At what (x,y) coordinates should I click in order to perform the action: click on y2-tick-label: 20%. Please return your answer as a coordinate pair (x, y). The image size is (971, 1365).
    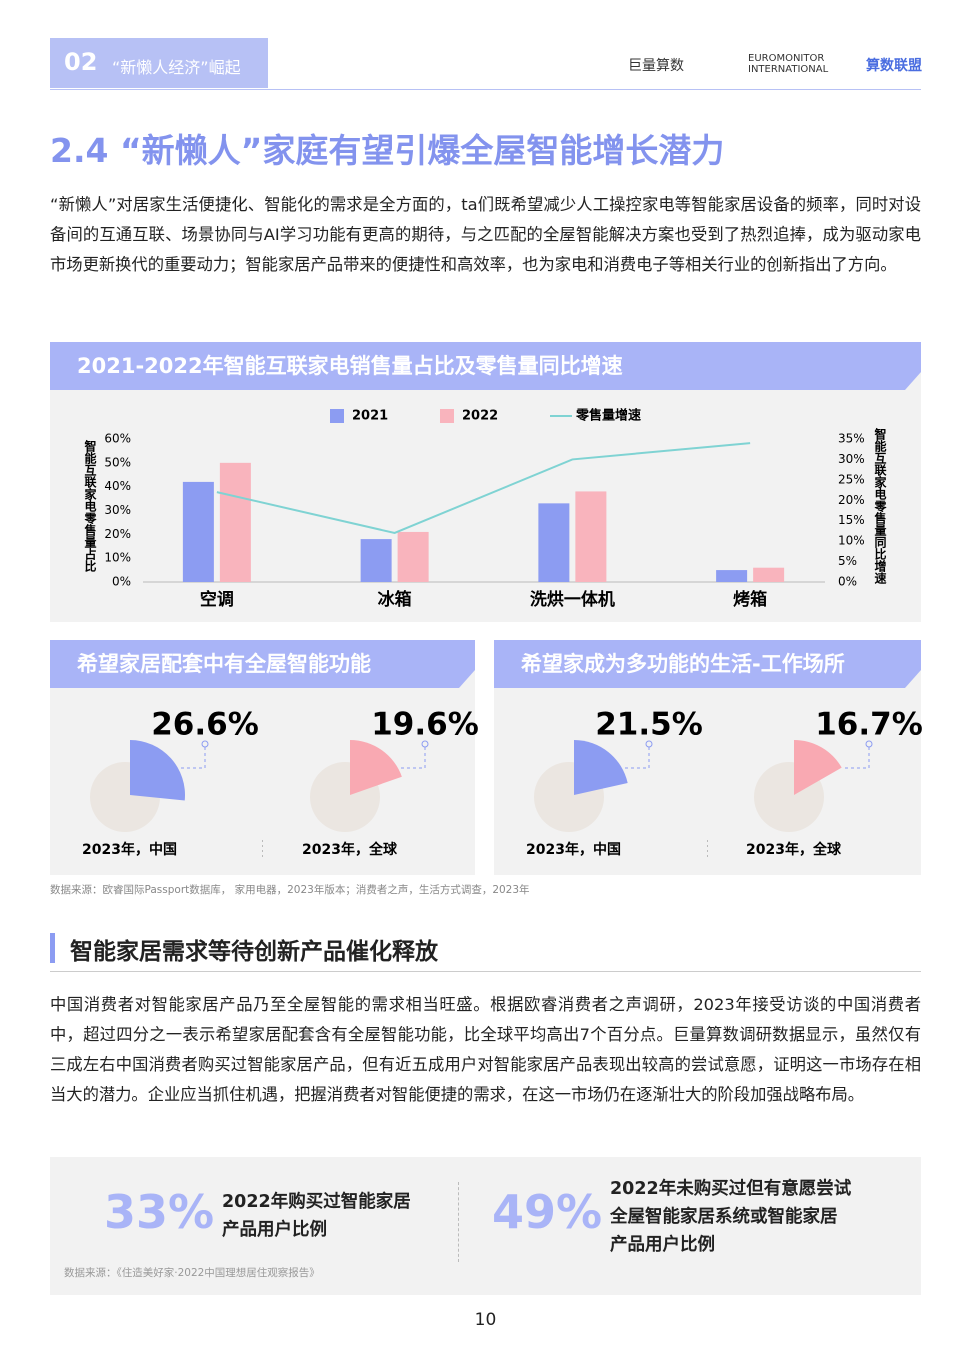
    Looking at the image, I should click on (851, 500).